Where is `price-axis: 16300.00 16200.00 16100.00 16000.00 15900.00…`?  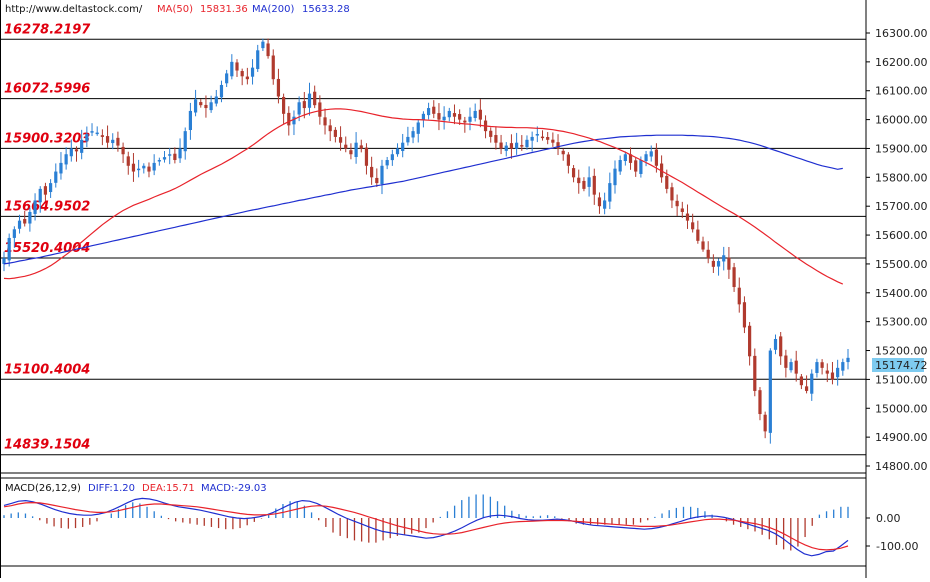 price-axis: 16300.00 16200.00 16100.00 16000.00 15900.00… is located at coordinates (896, 289).